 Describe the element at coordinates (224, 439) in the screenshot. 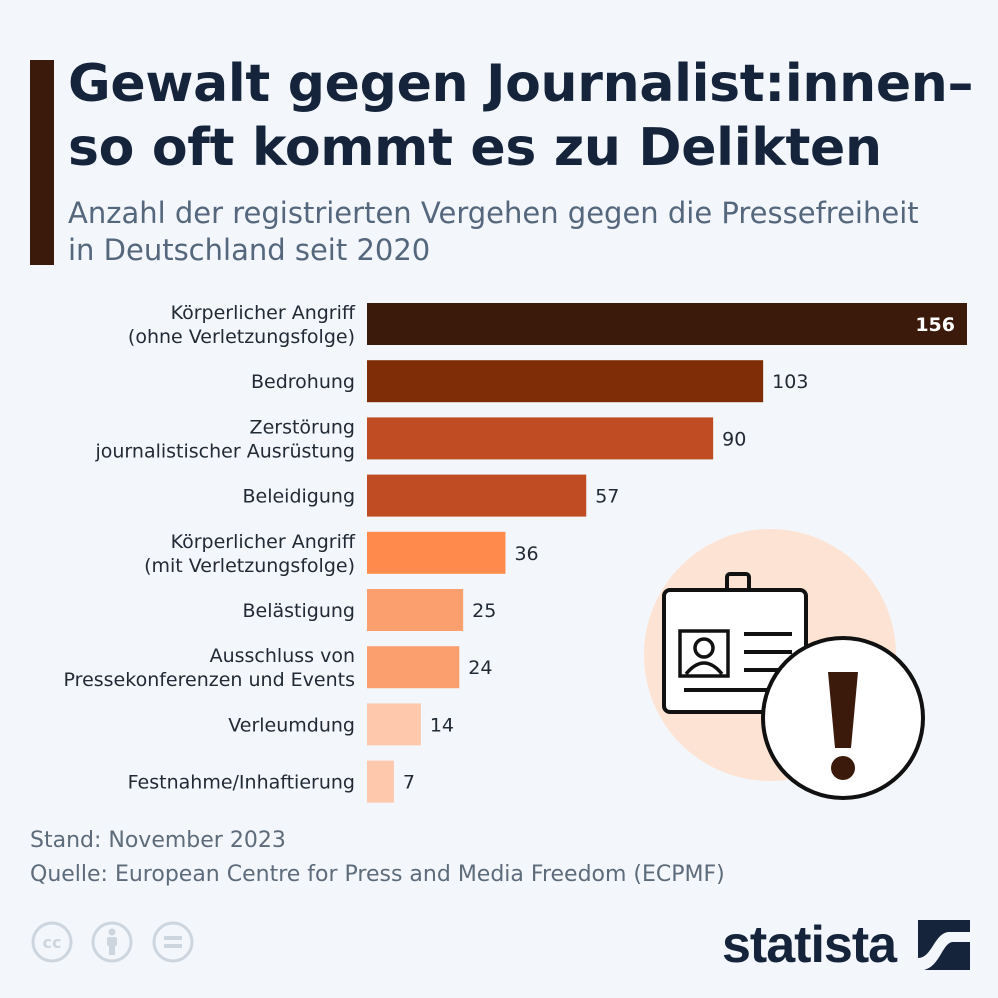

I see `category-label-2: Zerstörung journalistischer Ausrüstung` at that location.